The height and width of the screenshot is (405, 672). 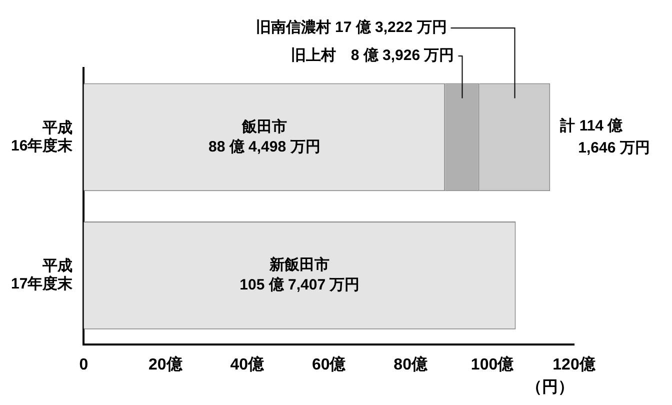 I want to click on y-tick-label: 平成 17年度末, so click(x=42, y=275).